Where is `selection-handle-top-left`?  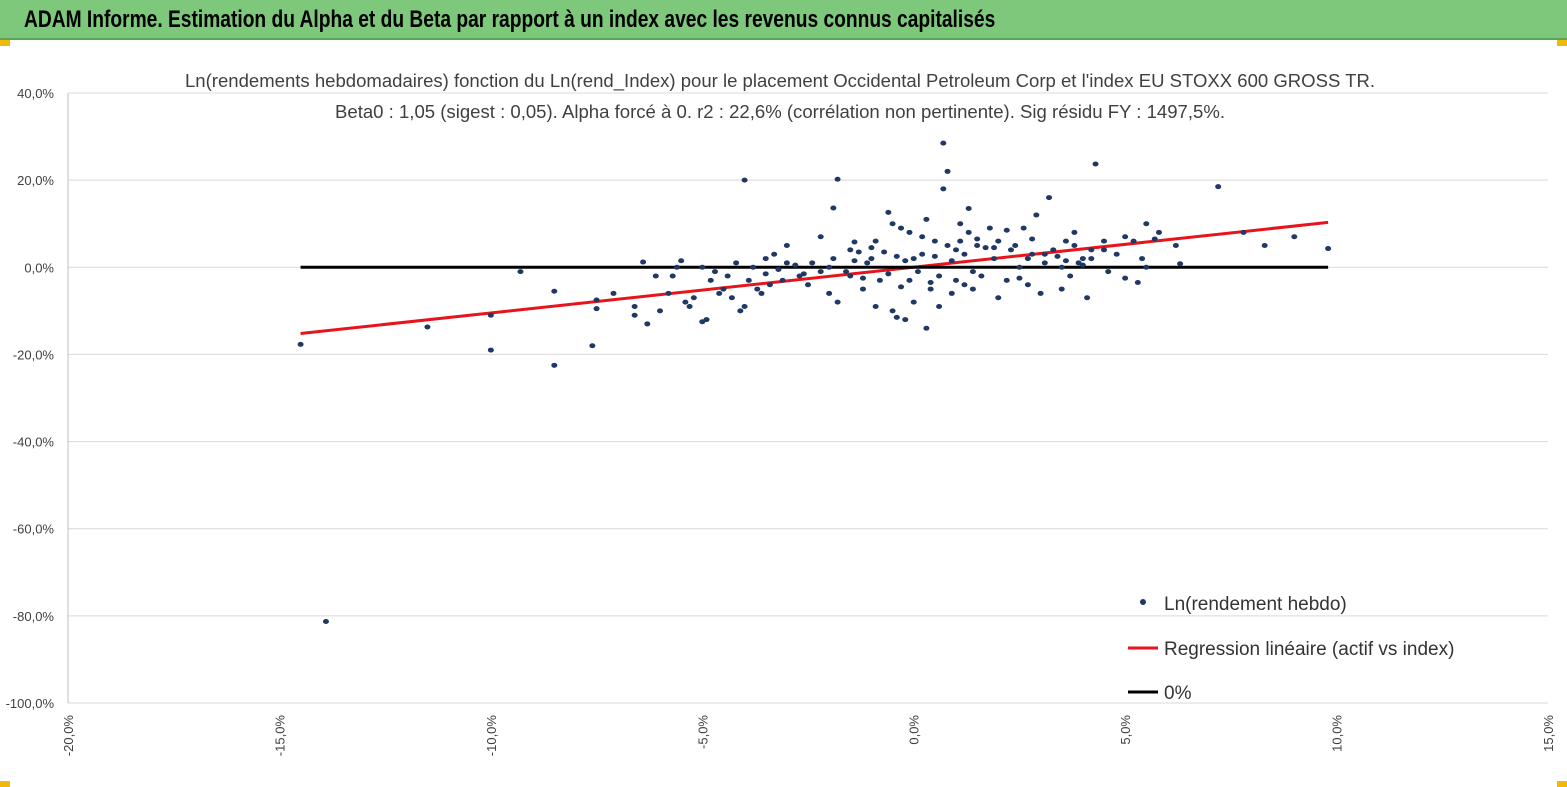
selection-handle-top-left is located at coordinates (5, 43).